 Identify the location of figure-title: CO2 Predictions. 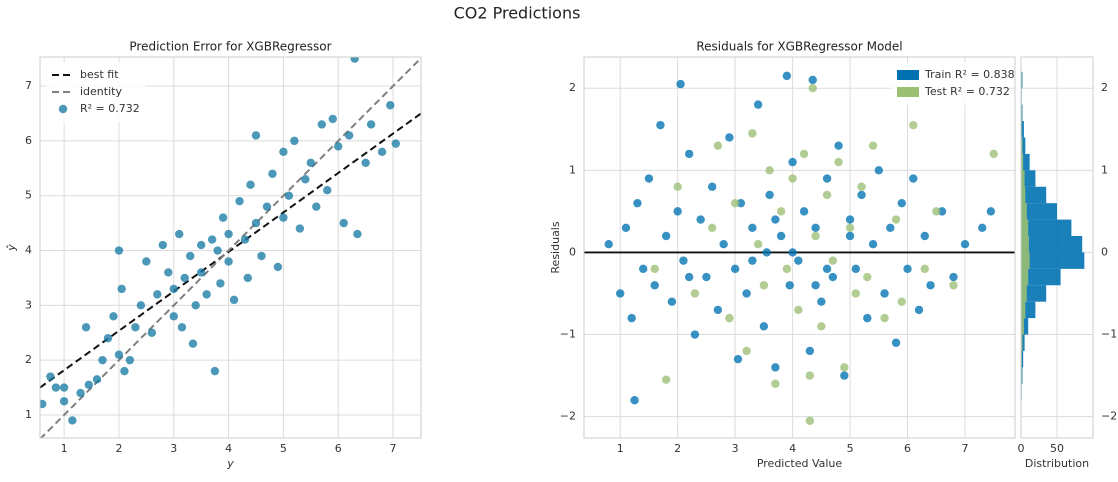
(517, 13).